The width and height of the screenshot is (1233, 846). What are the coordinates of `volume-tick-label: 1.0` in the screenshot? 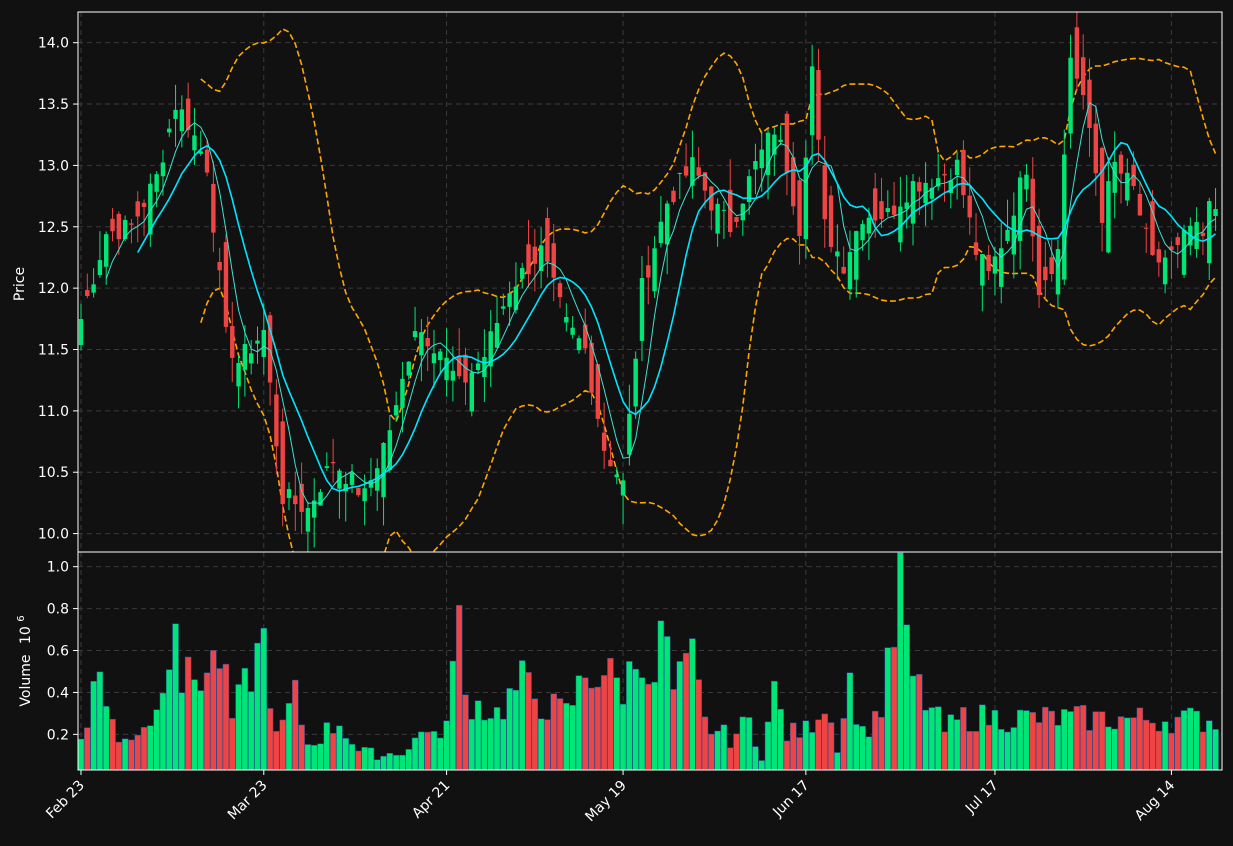 It's located at (58, 568).